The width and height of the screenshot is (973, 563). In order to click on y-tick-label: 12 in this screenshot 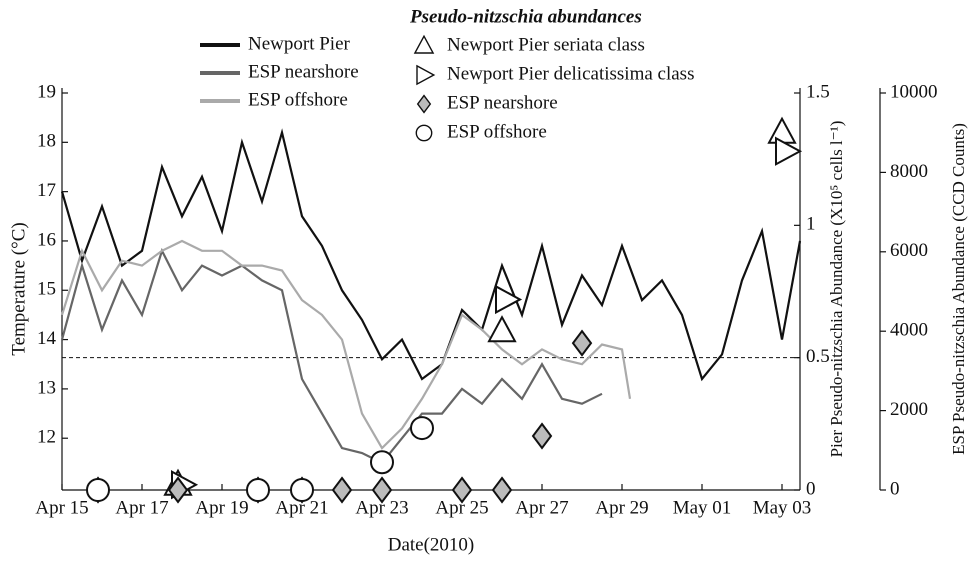, I will do `click(46, 437)`.